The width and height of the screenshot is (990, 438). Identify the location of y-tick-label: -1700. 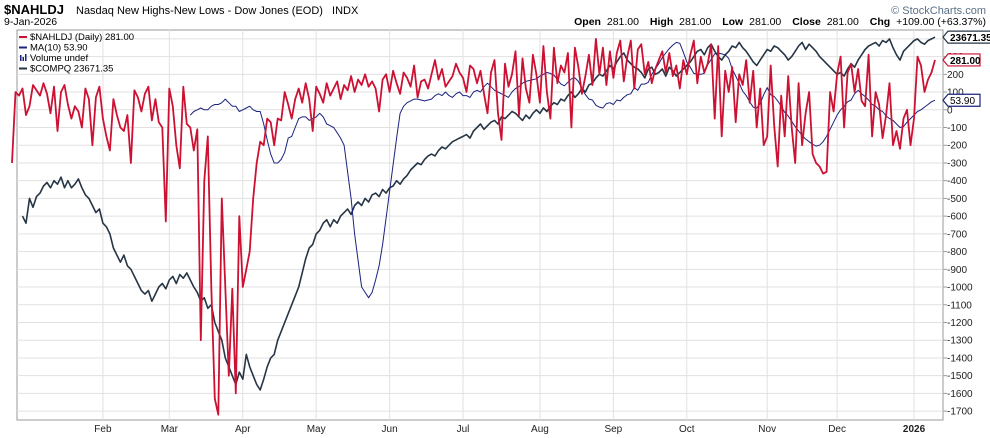
(960, 412).